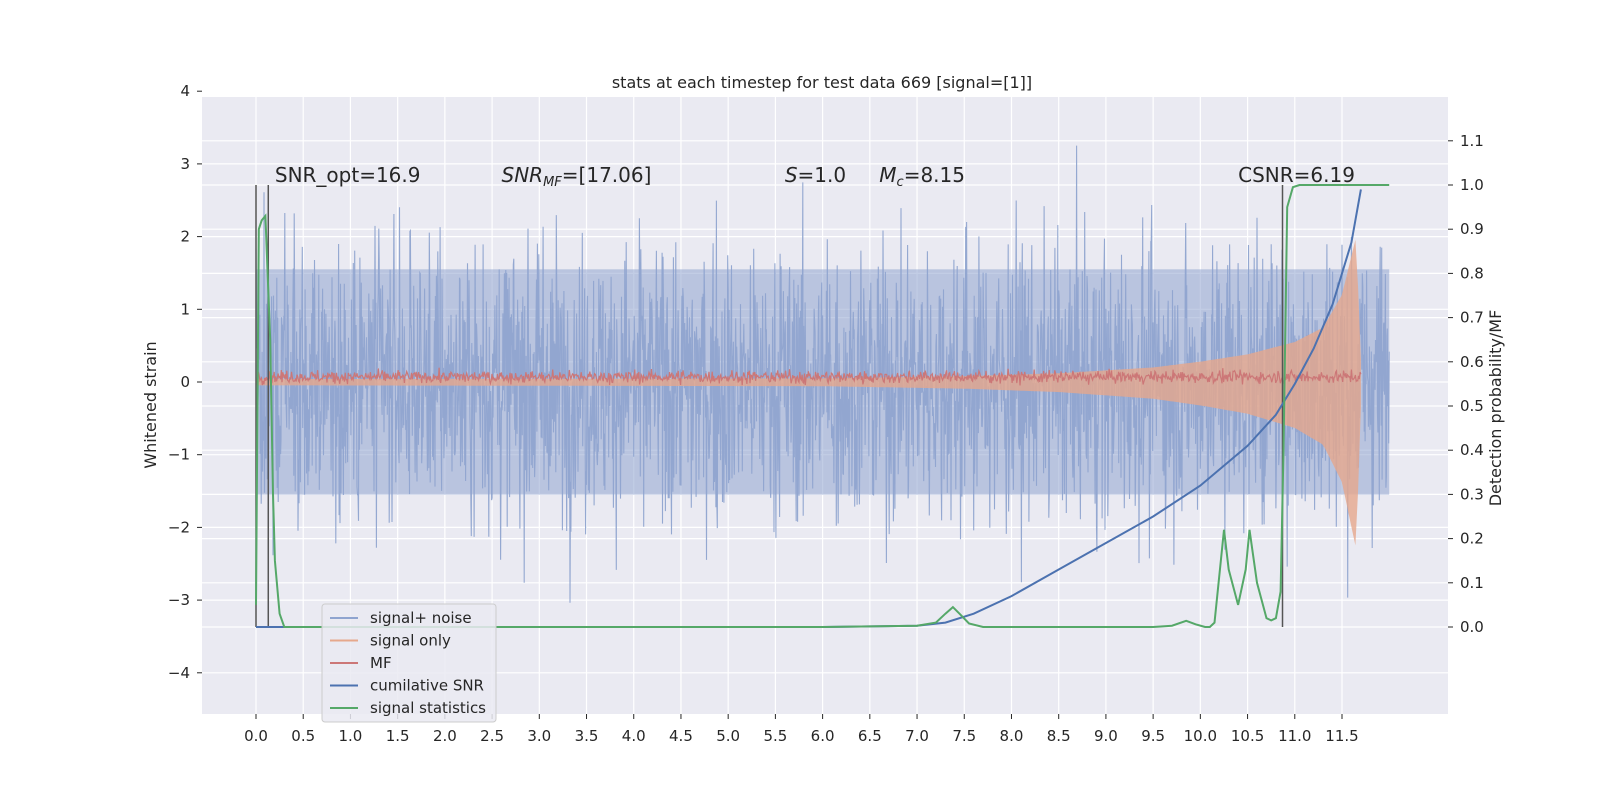  Describe the element at coordinates (421, 618) in the screenshot. I see `legend-label: signal+ noise` at that location.